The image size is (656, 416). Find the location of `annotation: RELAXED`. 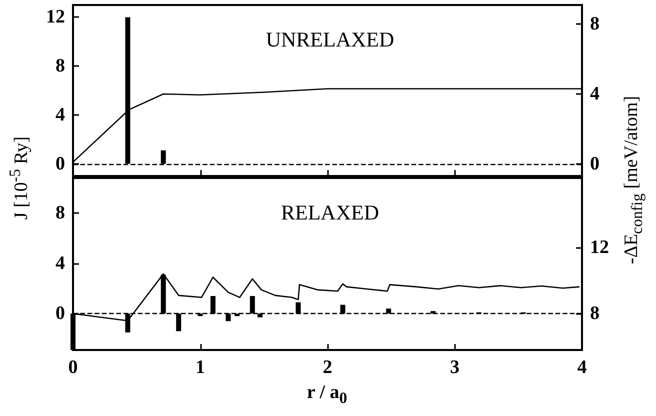

annotation: RELAXED is located at coordinates (330, 212).